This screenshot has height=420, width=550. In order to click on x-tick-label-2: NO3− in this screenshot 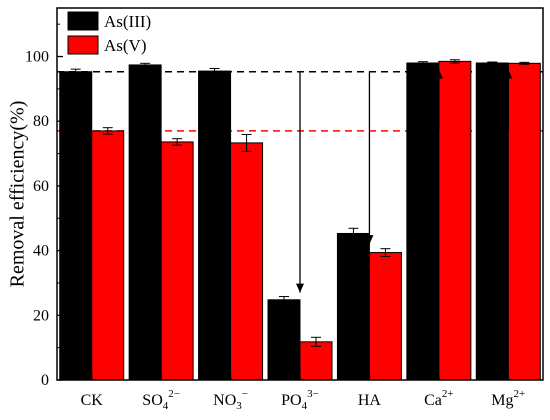, I will do `click(230, 400)`.